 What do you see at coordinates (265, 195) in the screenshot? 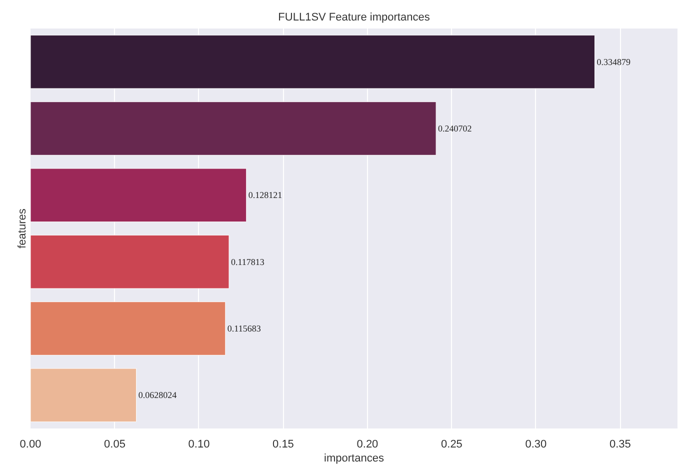
I see `data-label: 0.128121` at bounding box center [265, 195].